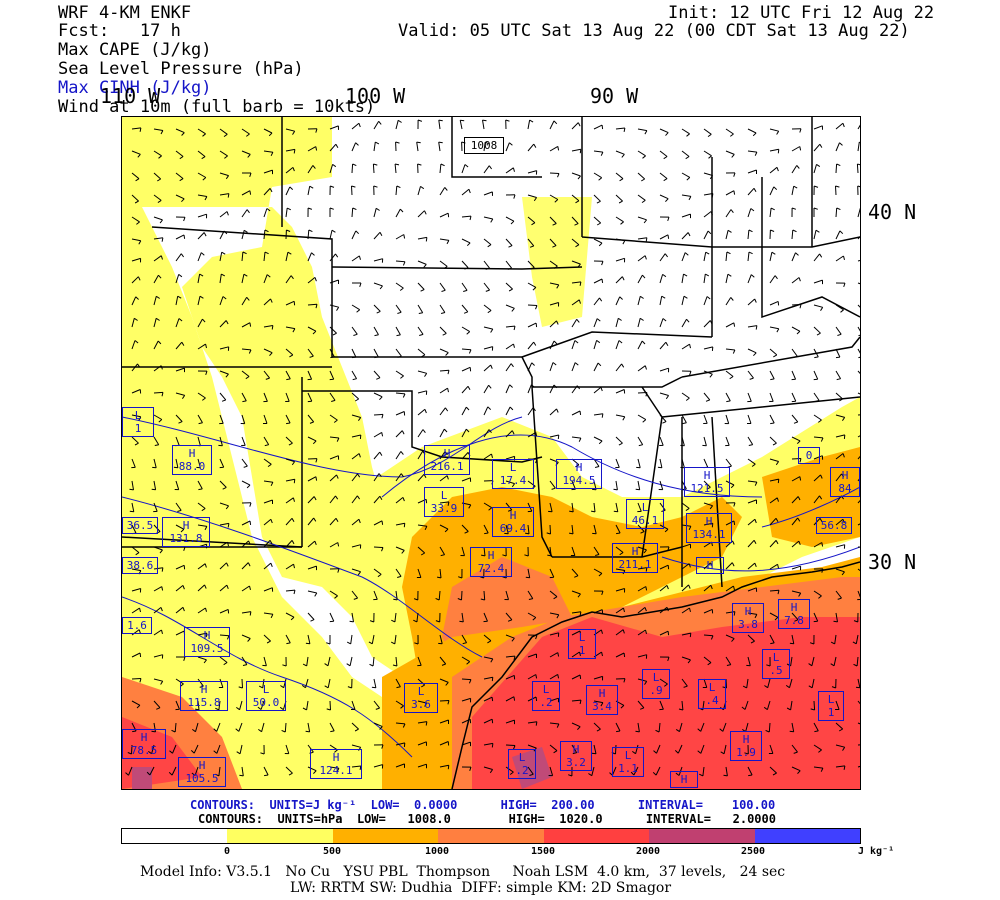  I want to click on forecast-hour: Fcst: 17 h, so click(119, 31).